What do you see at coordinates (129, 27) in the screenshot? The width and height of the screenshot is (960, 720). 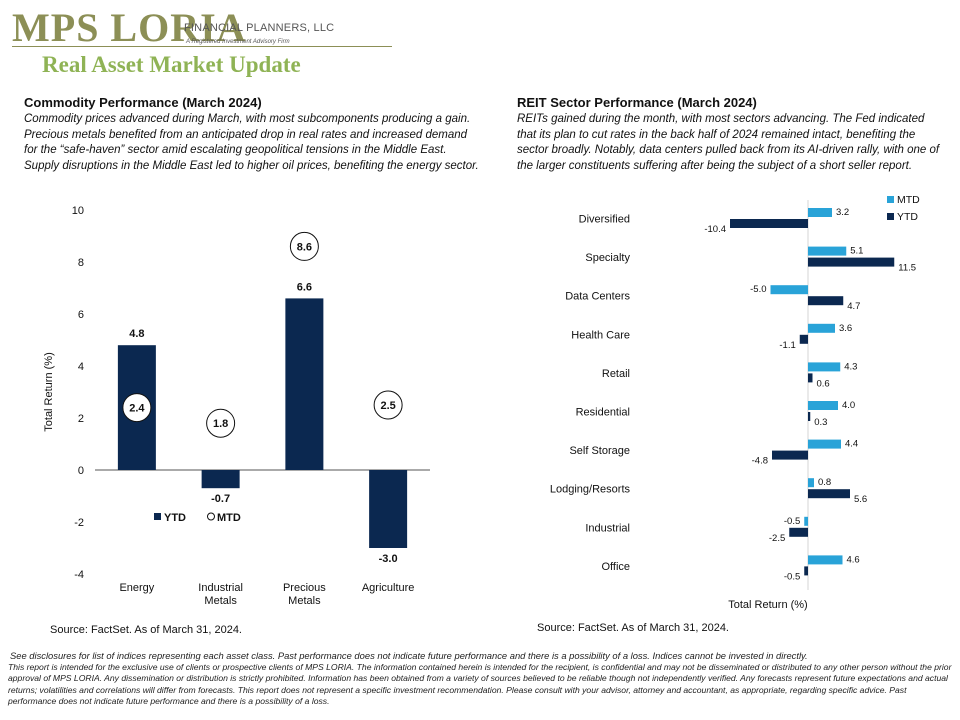 I see `company-logo: MPS LORIA` at bounding box center [129, 27].